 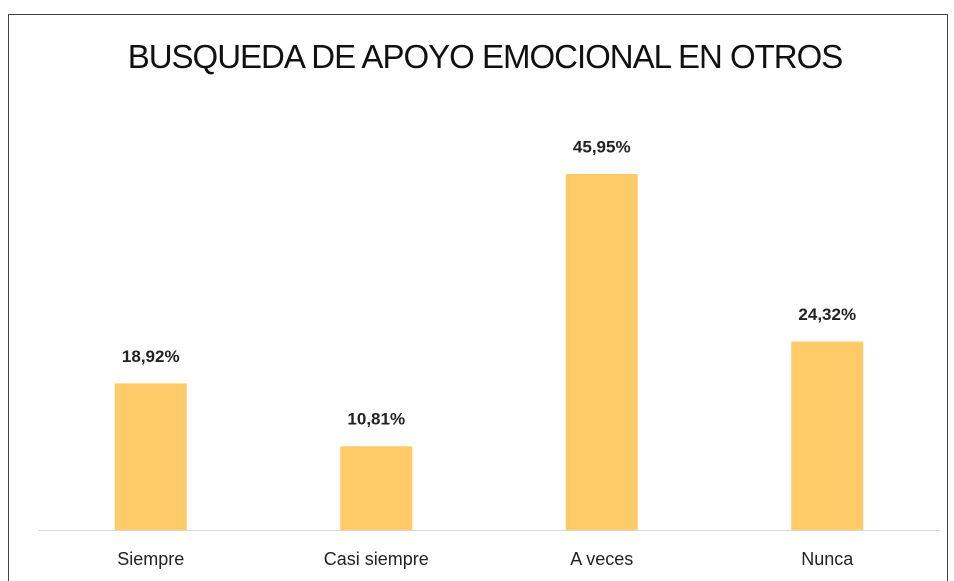 What do you see at coordinates (151, 356) in the screenshot?
I see `data-label: 18,92%` at bounding box center [151, 356].